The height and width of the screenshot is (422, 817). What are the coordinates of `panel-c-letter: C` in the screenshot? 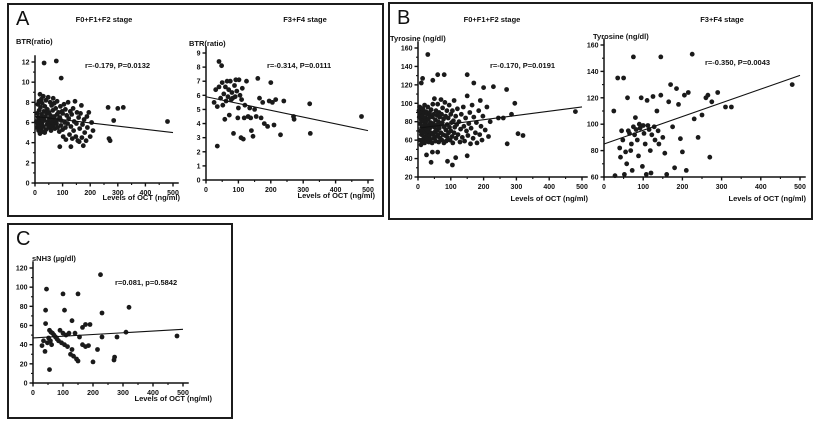 It's located at (23, 239).